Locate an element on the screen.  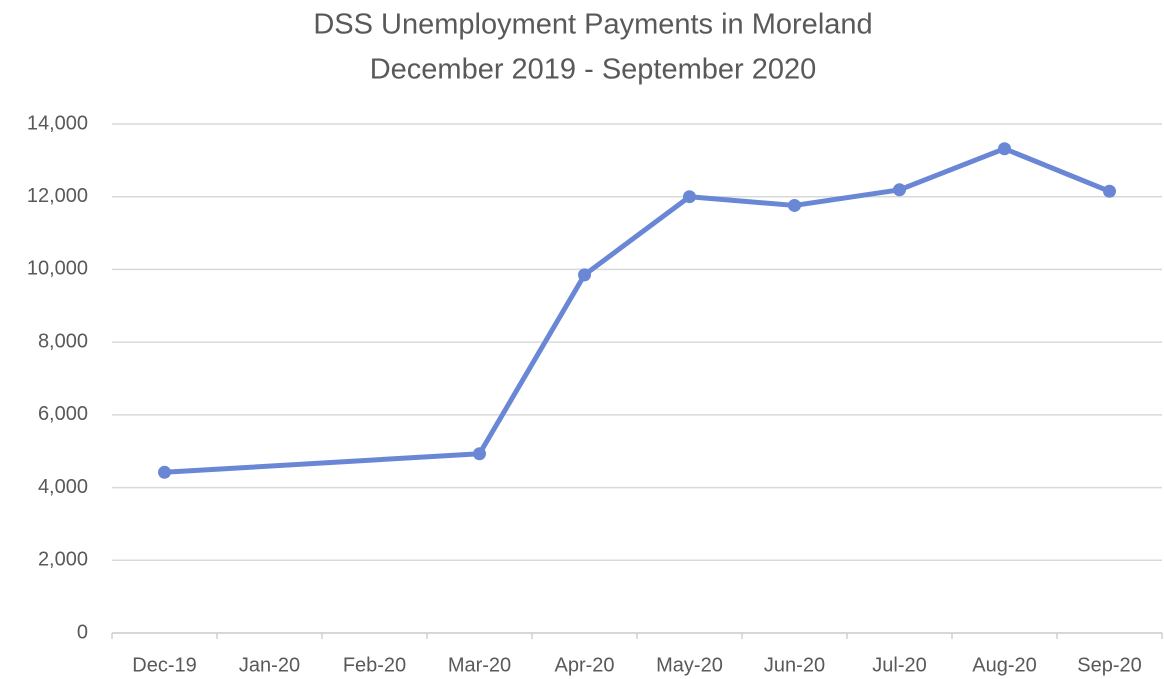
y-tick-label: 8,000 is located at coordinates (63, 341).